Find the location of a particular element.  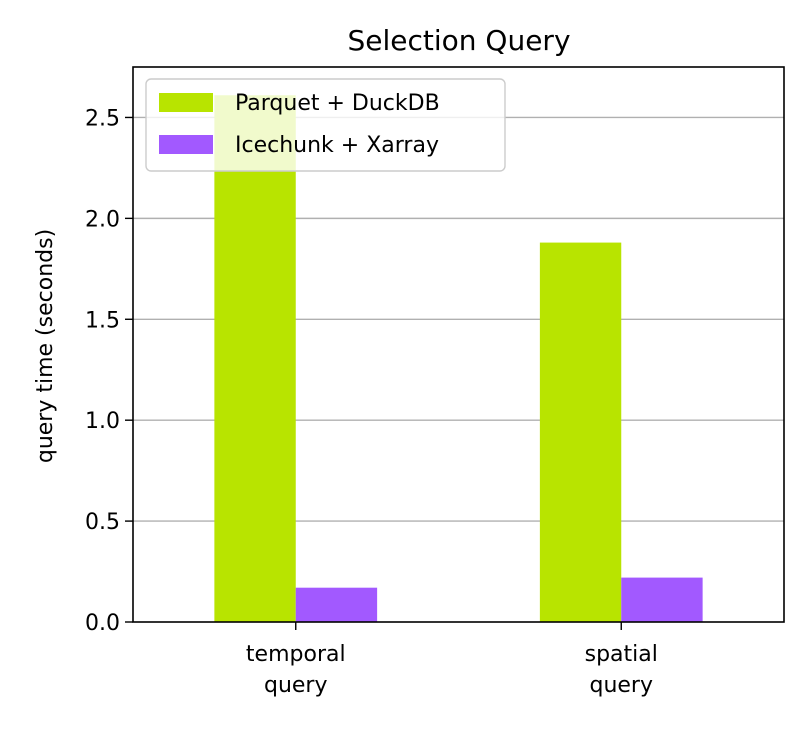

y-tick-label: 1.5 is located at coordinates (102, 320).